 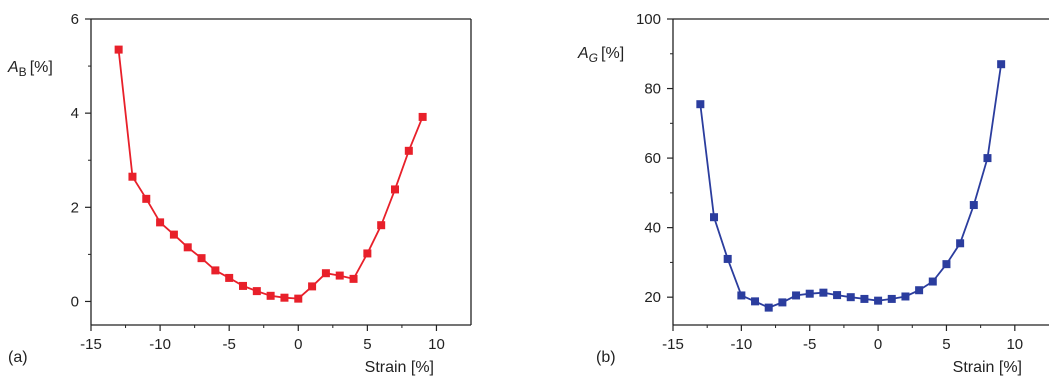 What do you see at coordinates (648, 19) in the screenshot?
I see `y-tick-label: 100` at bounding box center [648, 19].